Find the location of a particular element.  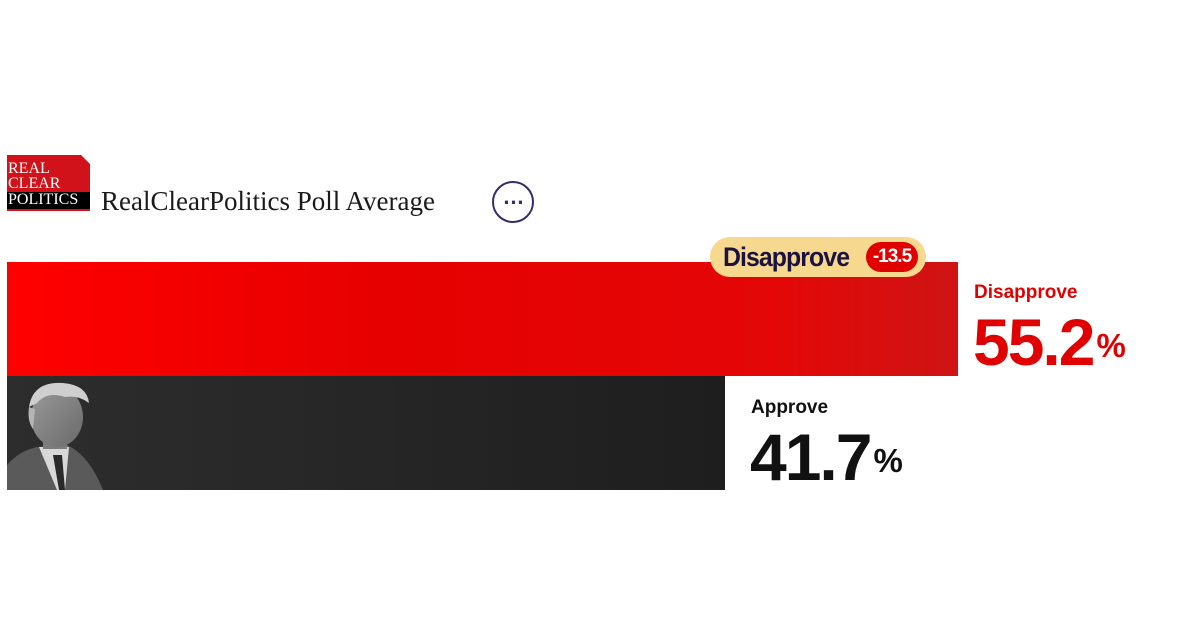

leader-badge: Disapprove -13.5 is located at coordinates (818, 257).